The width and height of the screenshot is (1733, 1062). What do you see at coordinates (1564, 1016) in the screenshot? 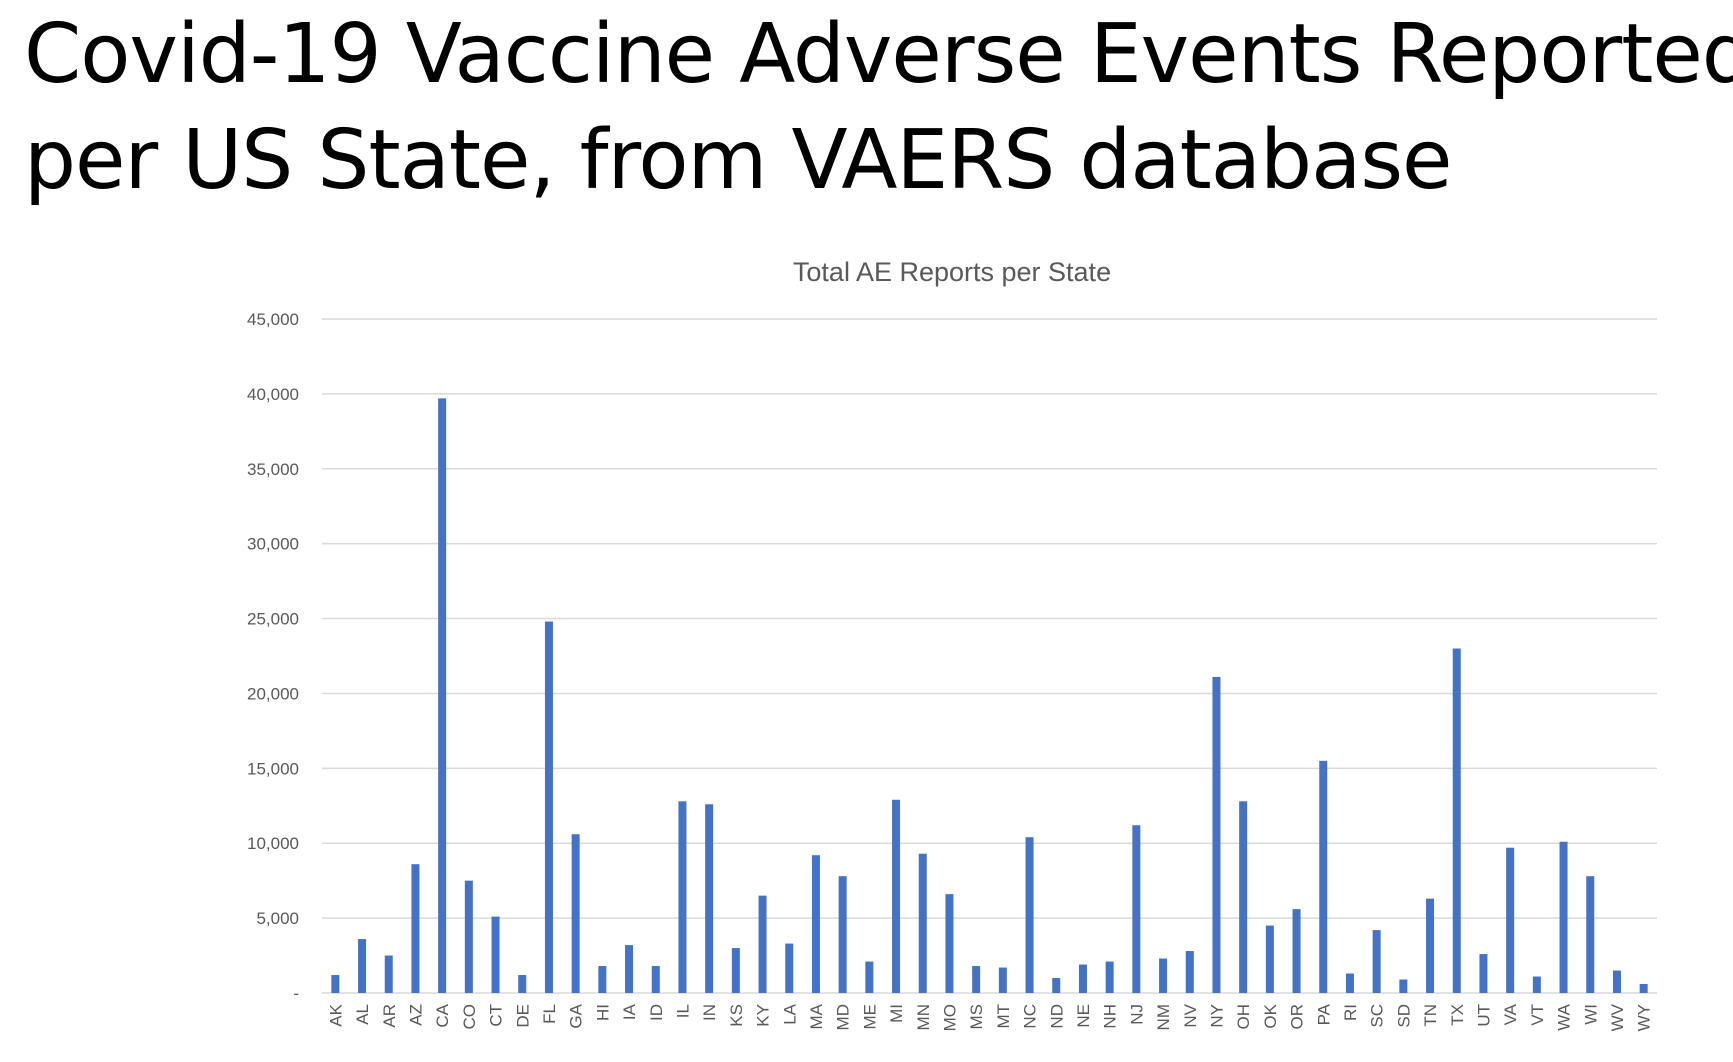
I see `x-tick-label: WA` at bounding box center [1564, 1016].